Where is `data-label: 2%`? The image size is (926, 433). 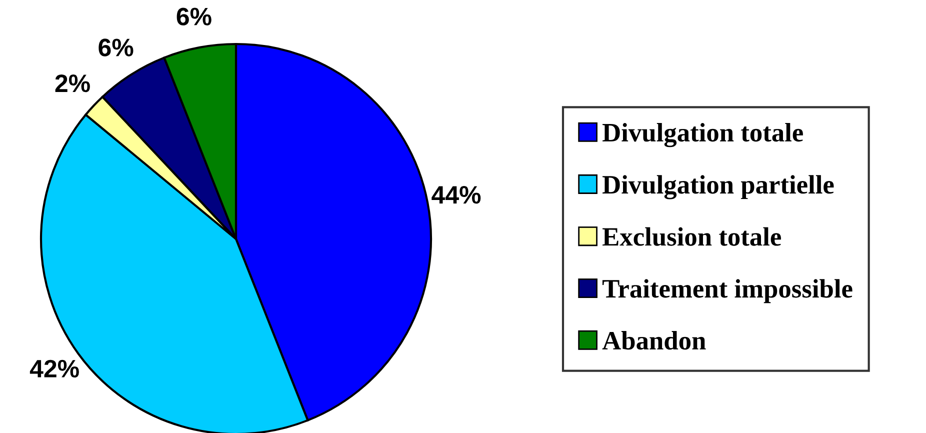
data-label: 2% is located at coordinates (72, 83).